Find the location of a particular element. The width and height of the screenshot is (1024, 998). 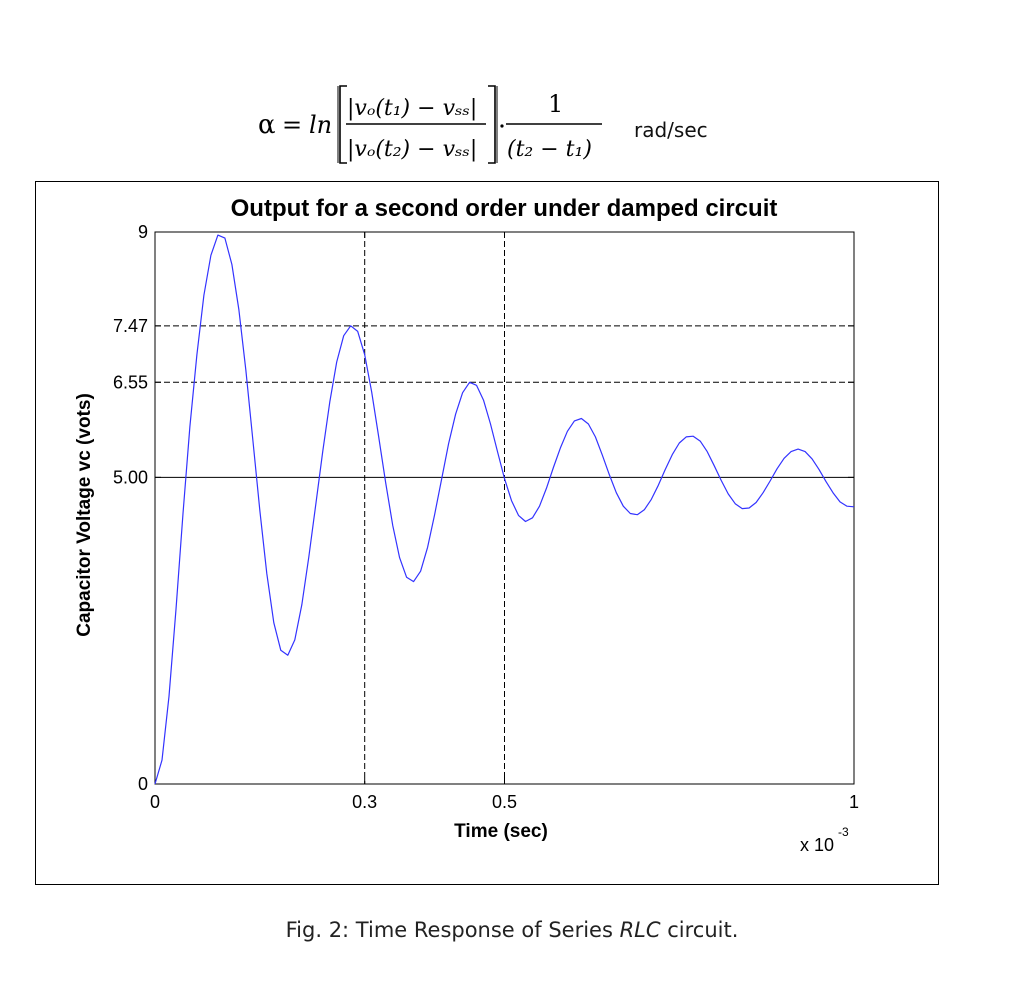

equation-lhs: α is located at coordinates (267, 125).